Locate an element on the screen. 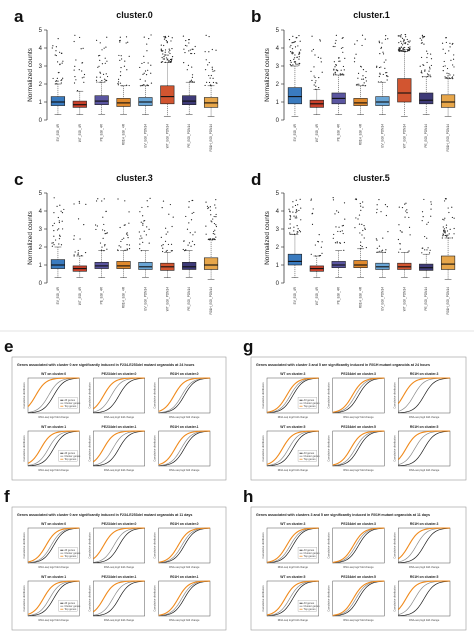  box-PE_EGI_4R is located at coordinates (101, 100).